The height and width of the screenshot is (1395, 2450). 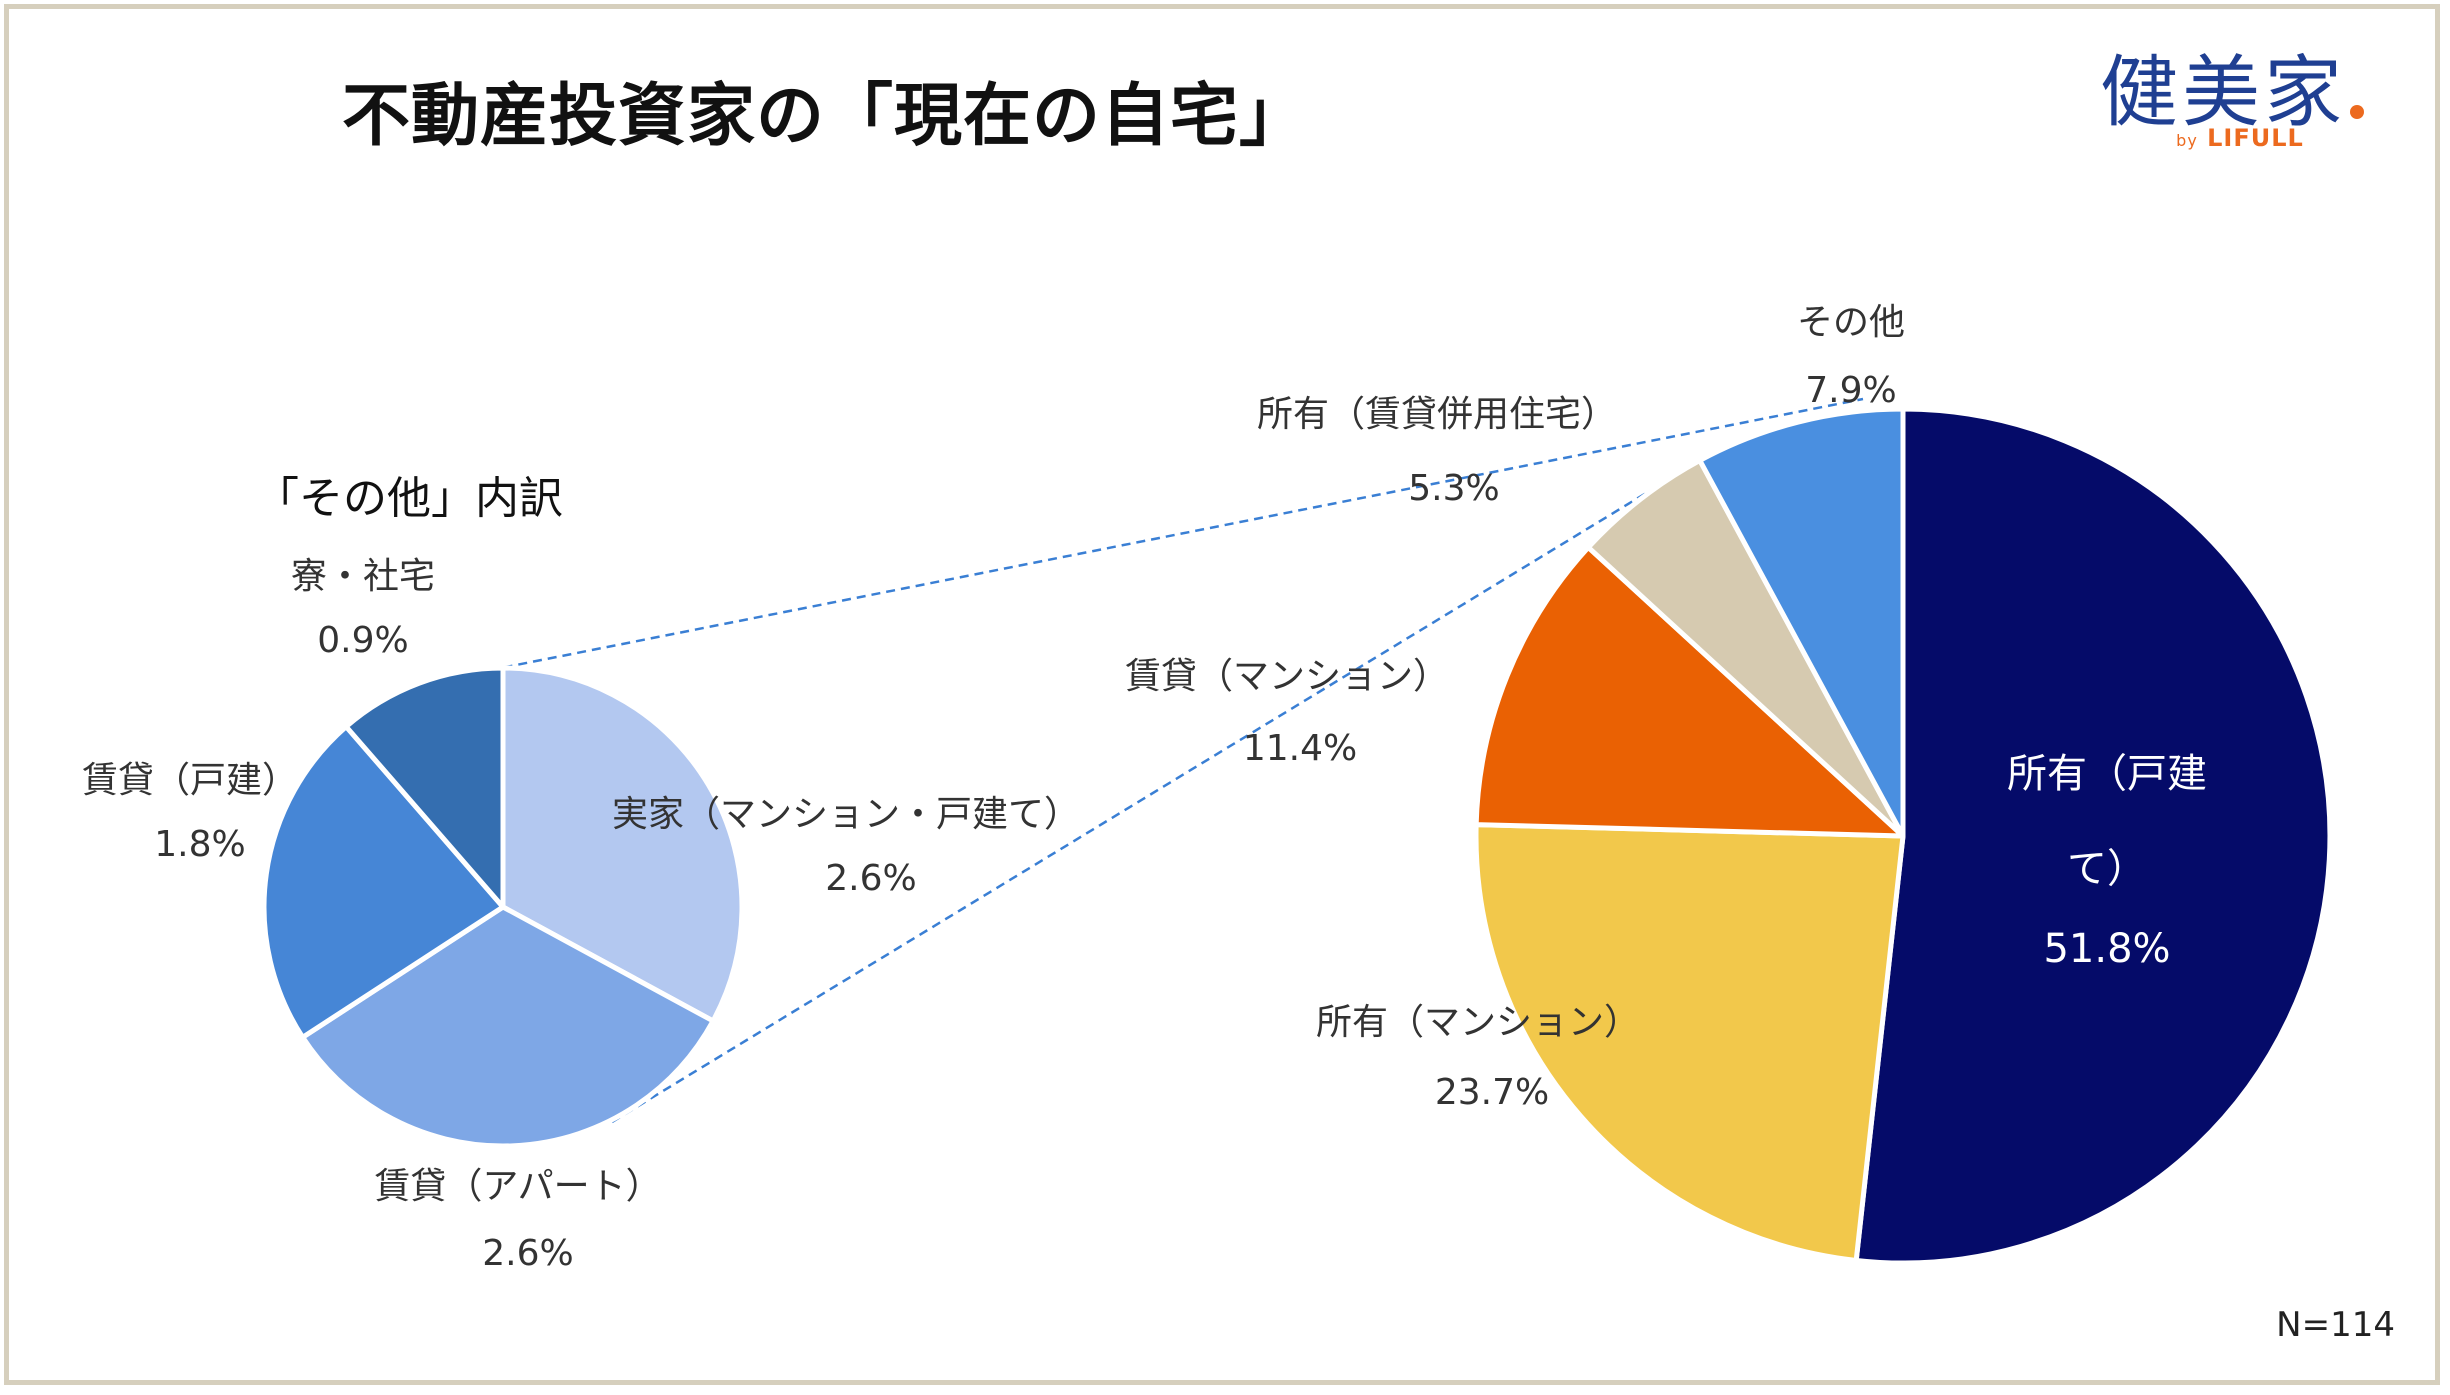 I want to click on logo-byline: by LIFULL, so click(x=2240, y=138).